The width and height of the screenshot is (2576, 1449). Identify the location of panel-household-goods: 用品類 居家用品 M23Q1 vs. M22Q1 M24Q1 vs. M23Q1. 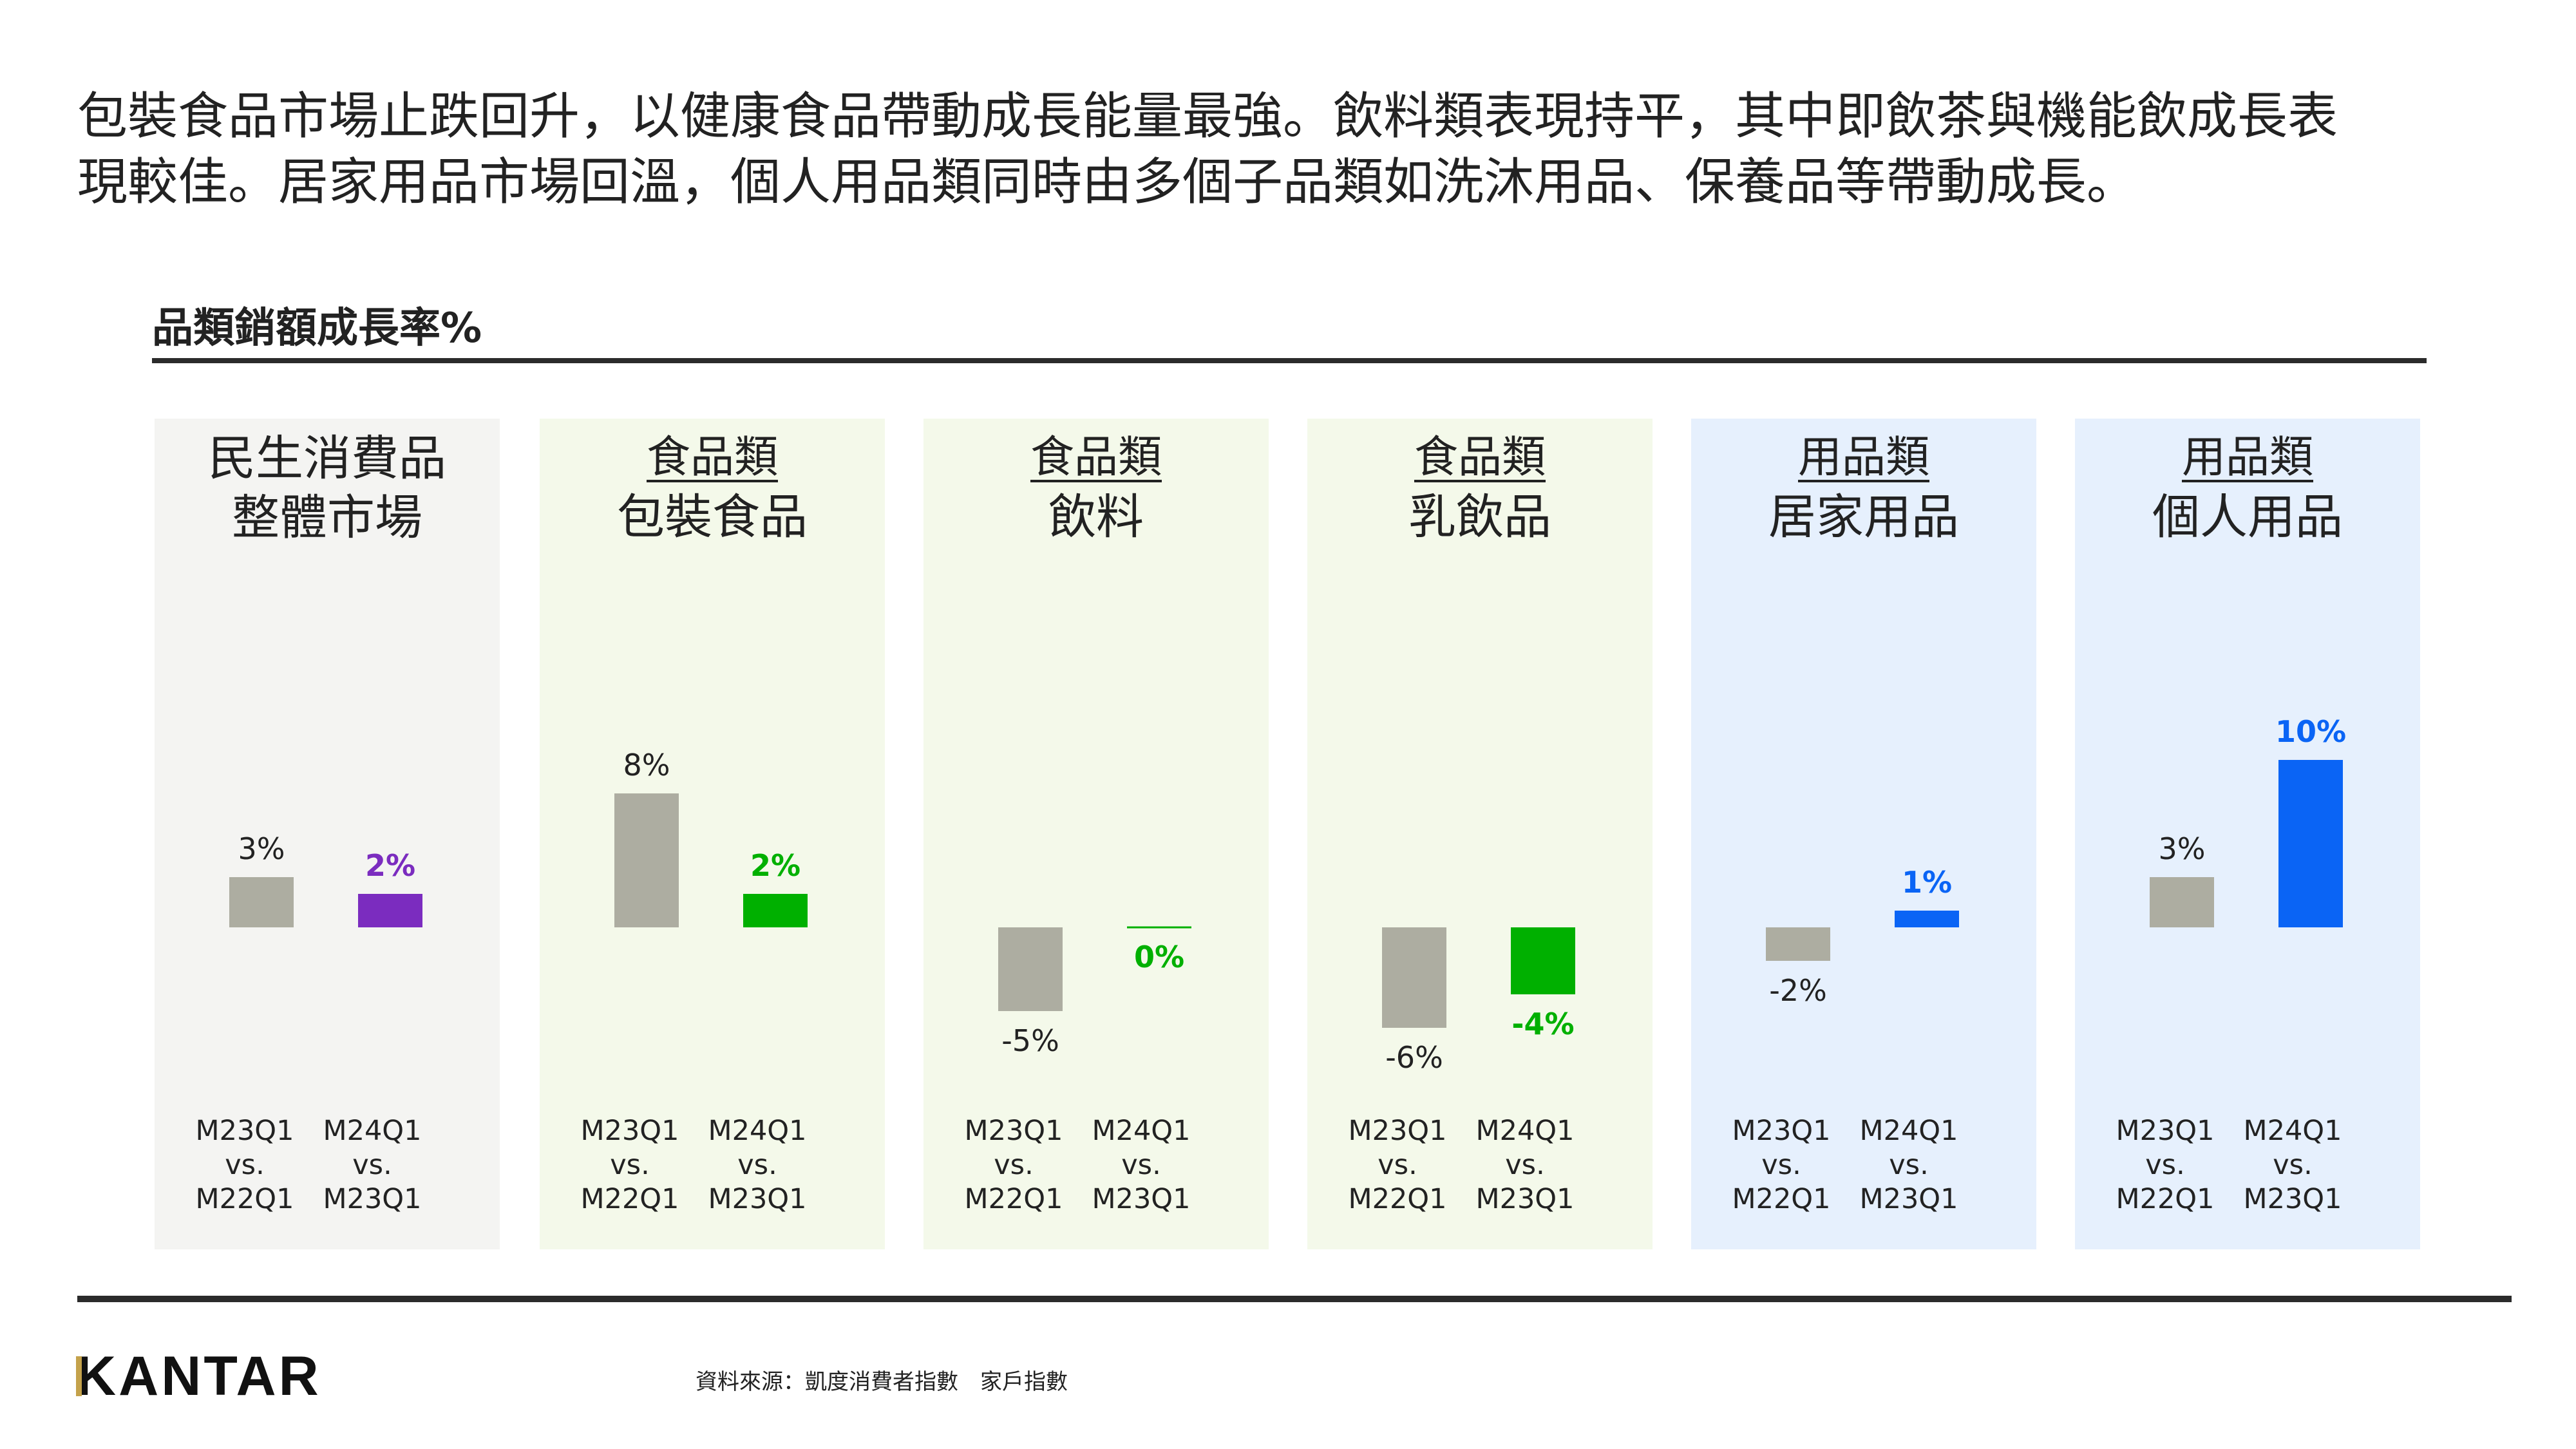
(1863, 834).